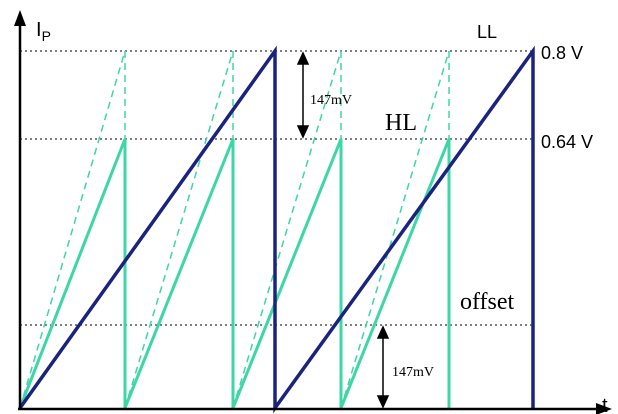 The width and height of the screenshot is (618, 414). I want to click on bottom-delta-label: 147mV, so click(413, 372).